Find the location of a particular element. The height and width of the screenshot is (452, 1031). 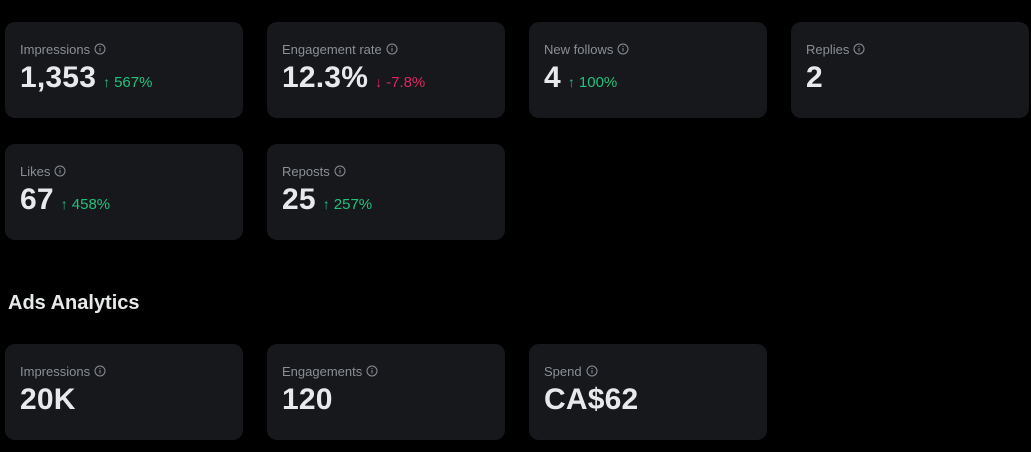

metric-value: 25 is located at coordinates (299, 199).